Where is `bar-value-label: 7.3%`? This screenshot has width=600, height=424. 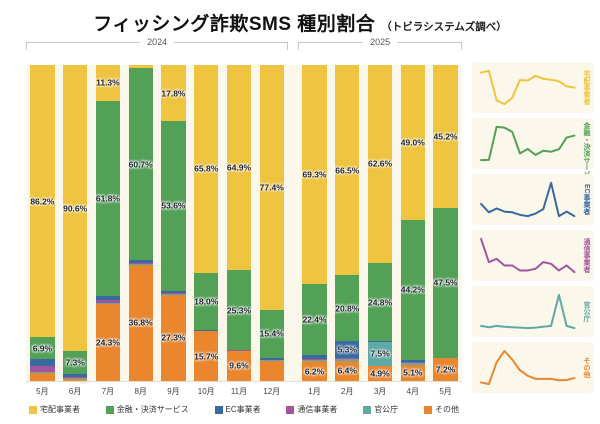
bar-value-label: 7.3% is located at coordinates (75, 362).